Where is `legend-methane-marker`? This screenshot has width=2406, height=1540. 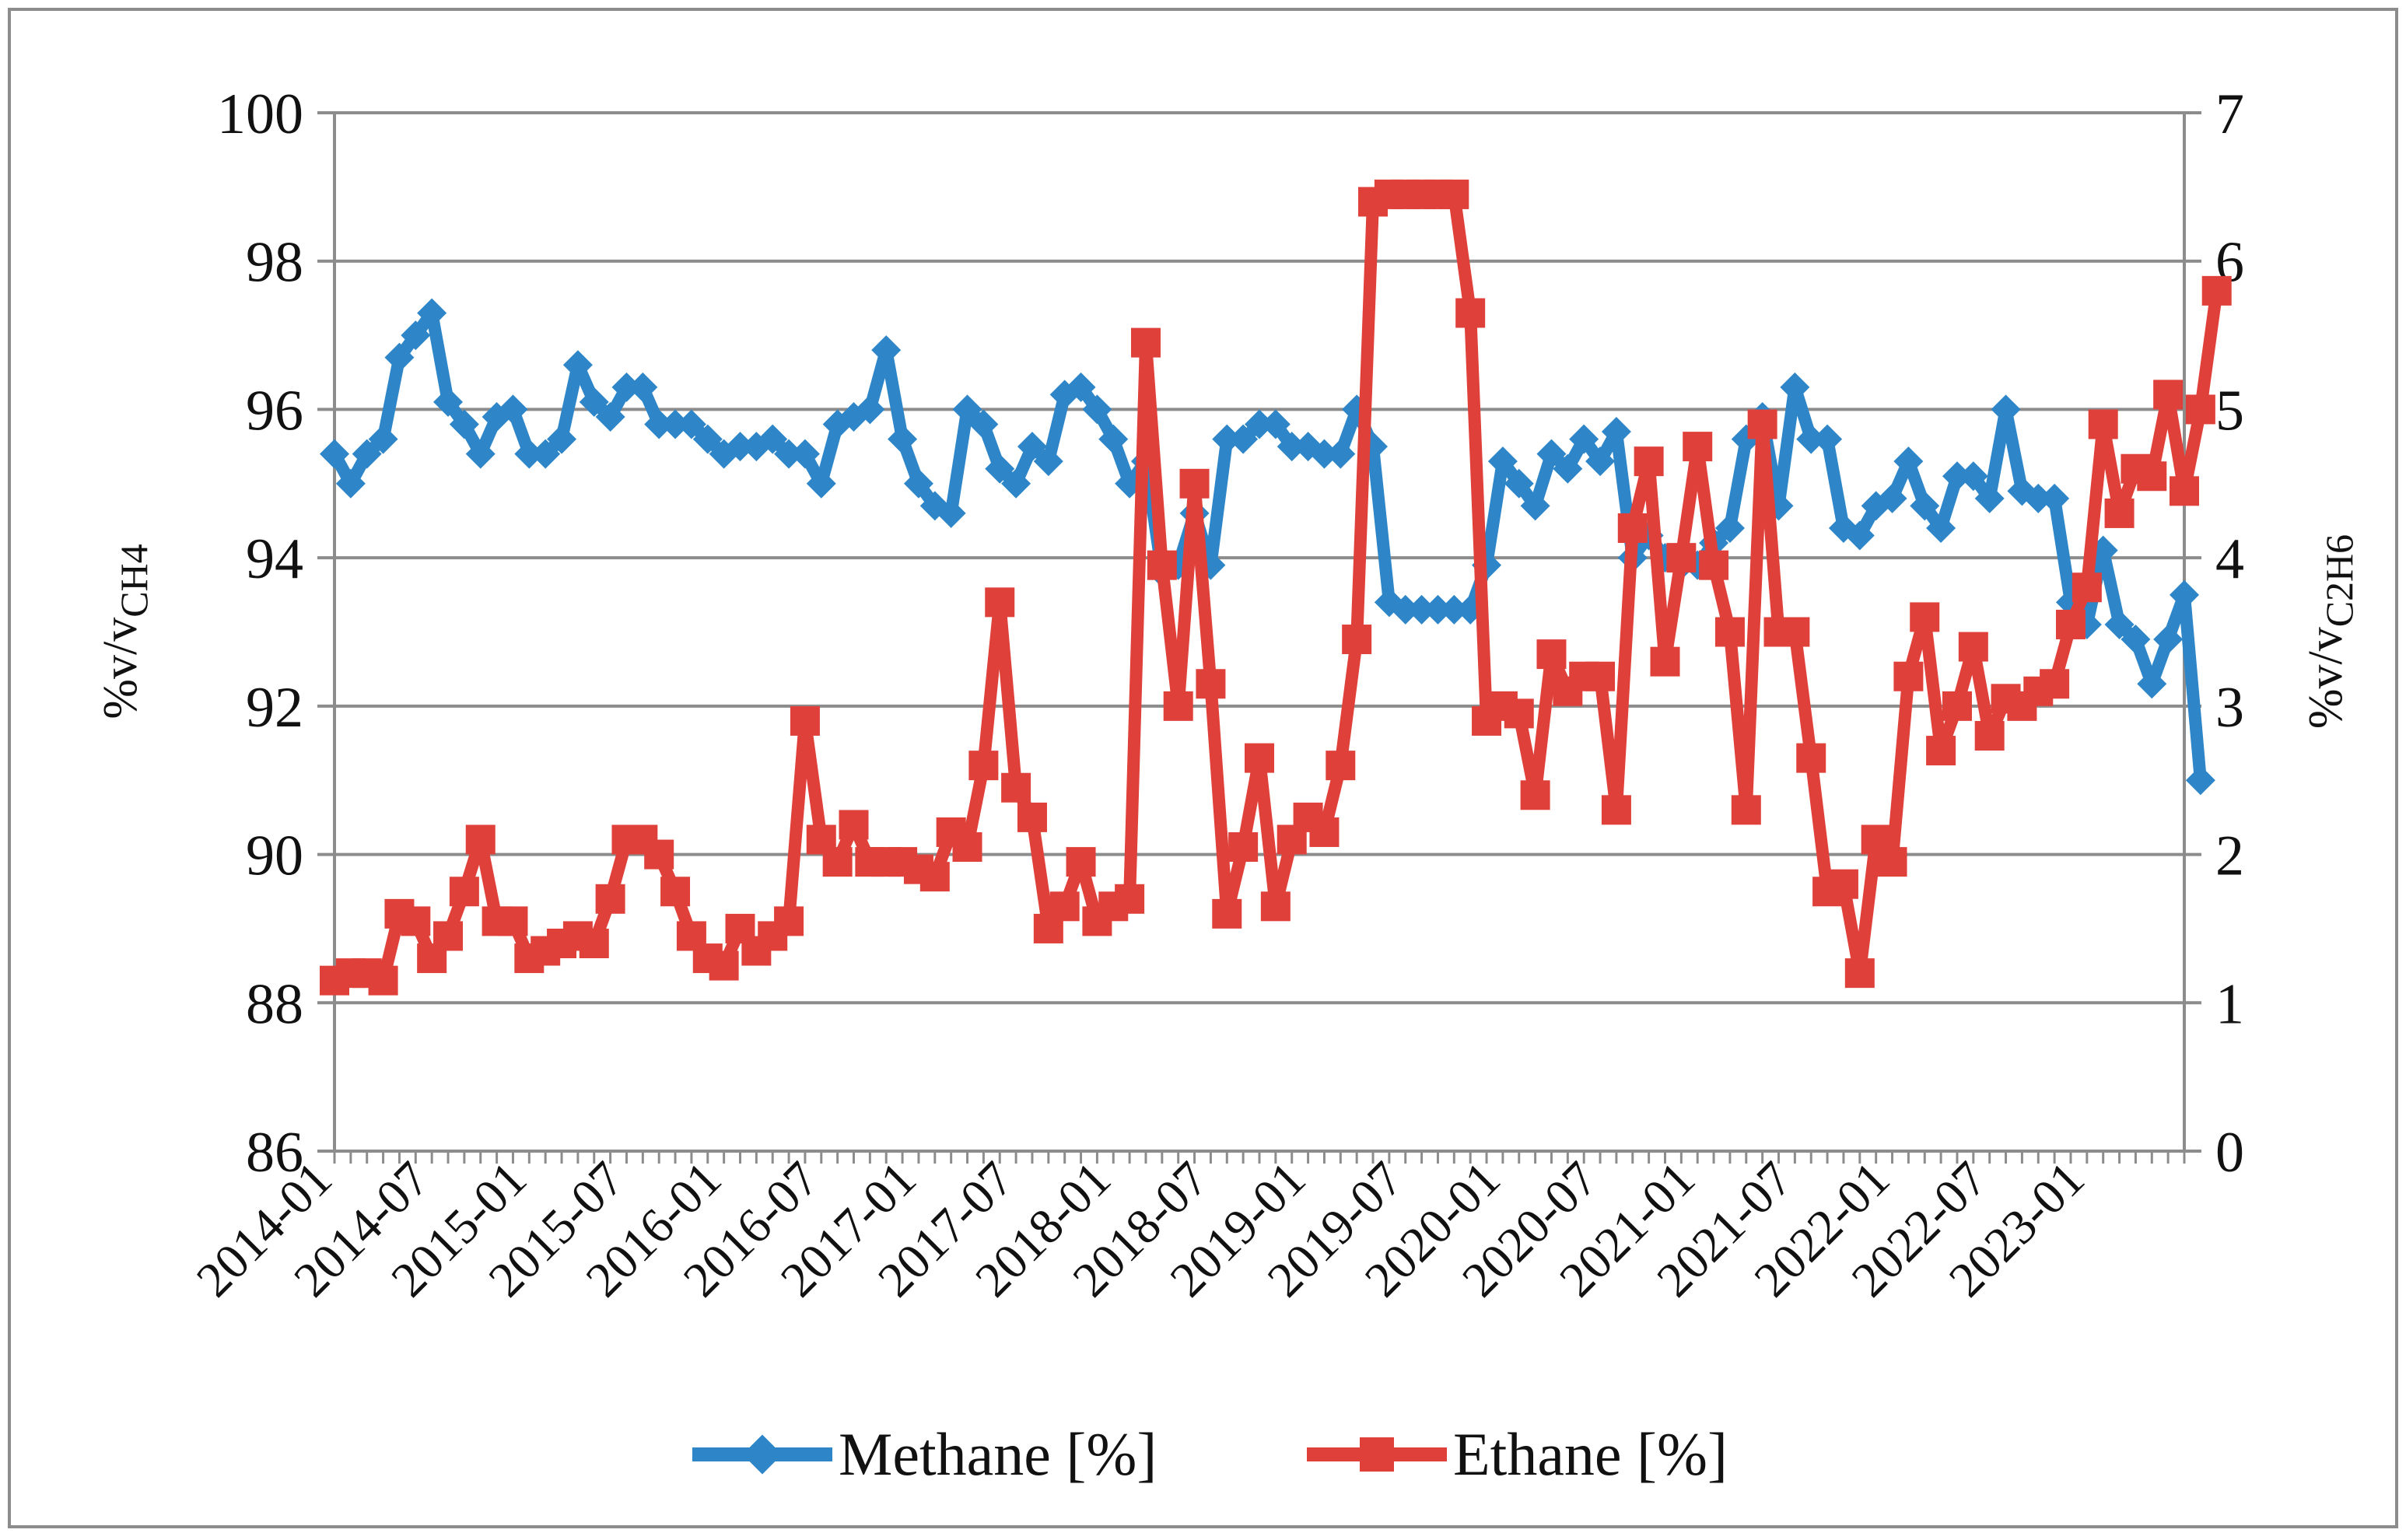 legend-methane-marker is located at coordinates (762, 1454).